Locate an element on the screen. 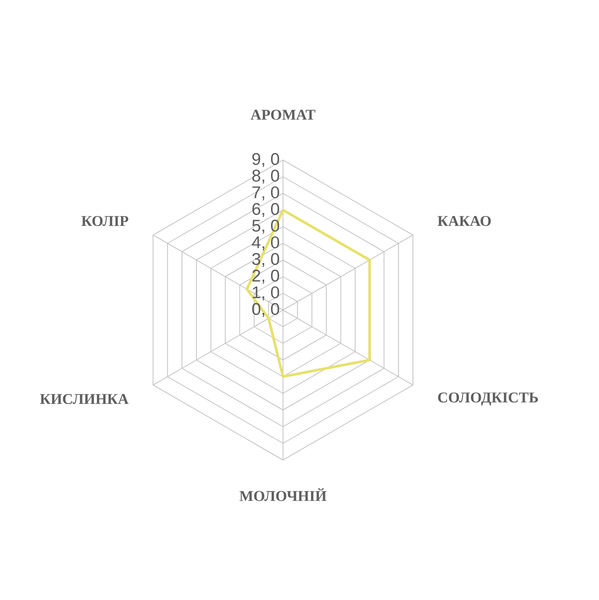 The height and width of the screenshot is (600, 599). spoke-label: МОЛОЧНІЙ is located at coordinates (283, 495).